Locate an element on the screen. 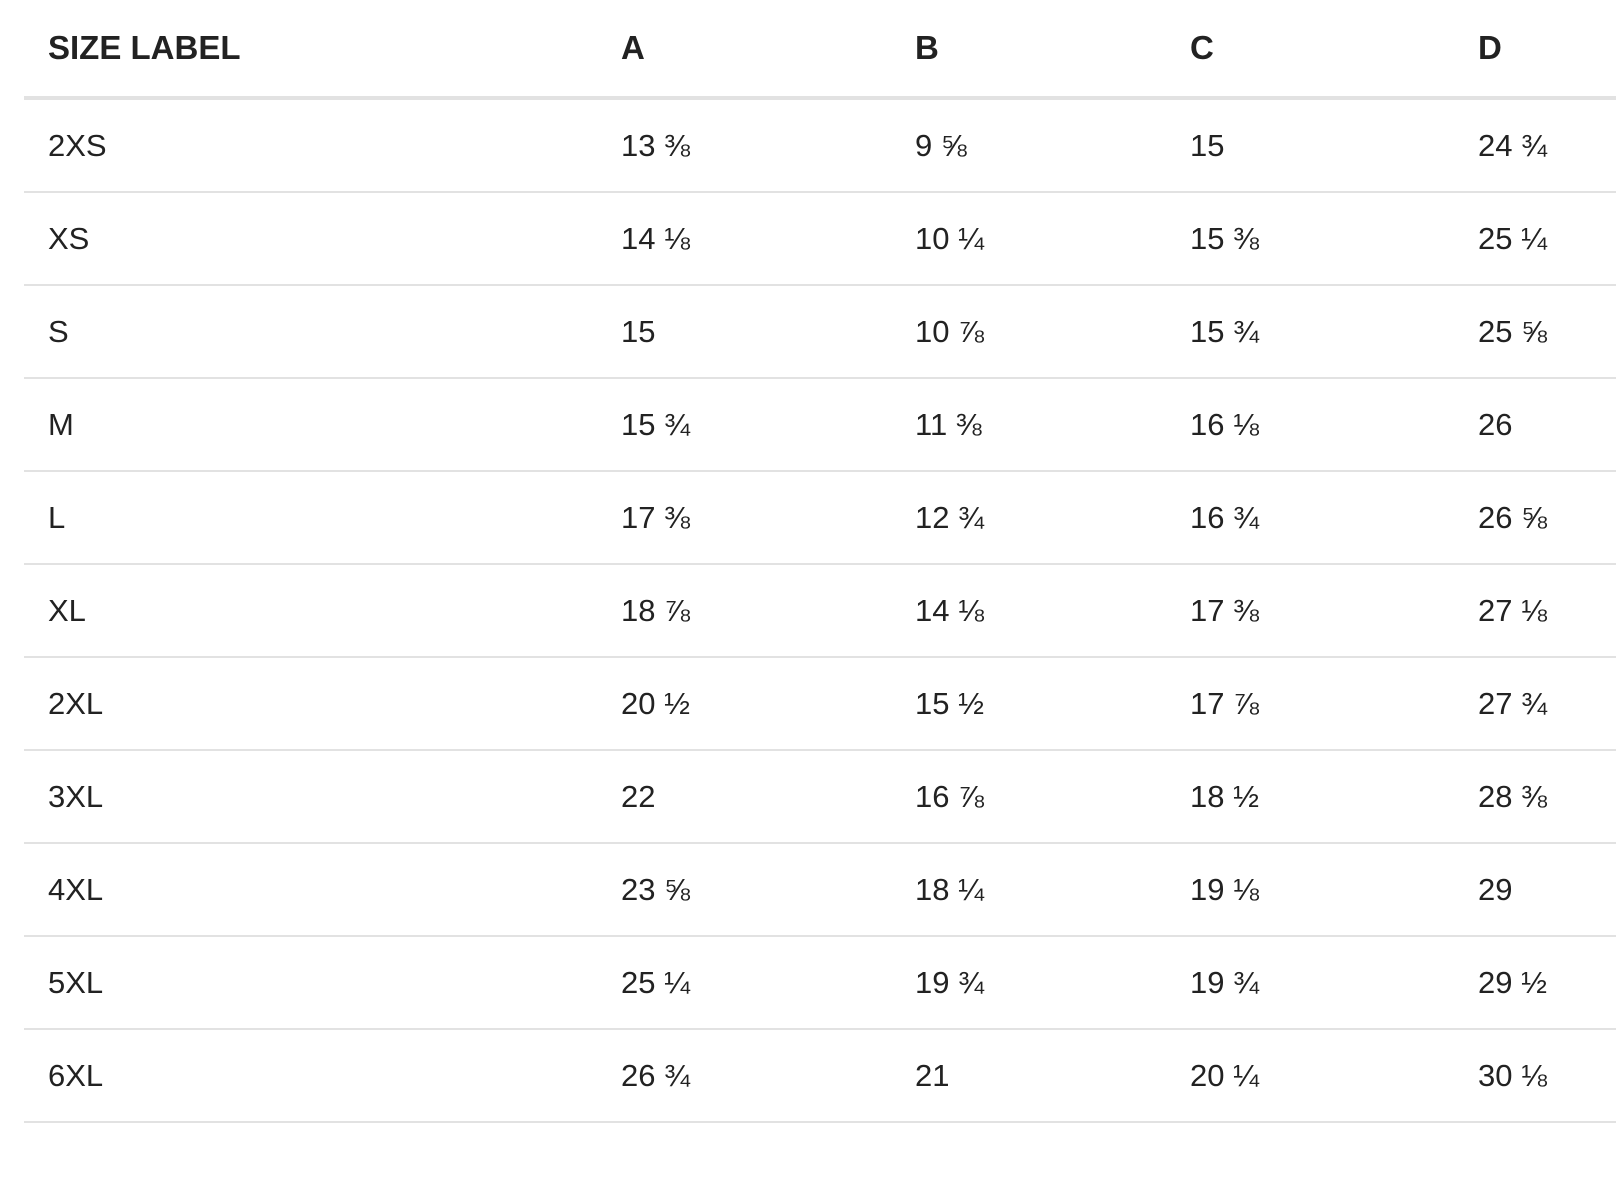  column-header-size-label: SIZE LABEL is located at coordinates (310, 50).